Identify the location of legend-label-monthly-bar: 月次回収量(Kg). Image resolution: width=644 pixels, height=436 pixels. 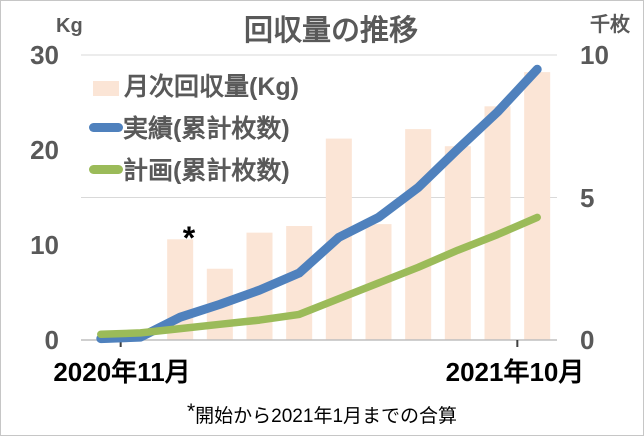
(211, 87).